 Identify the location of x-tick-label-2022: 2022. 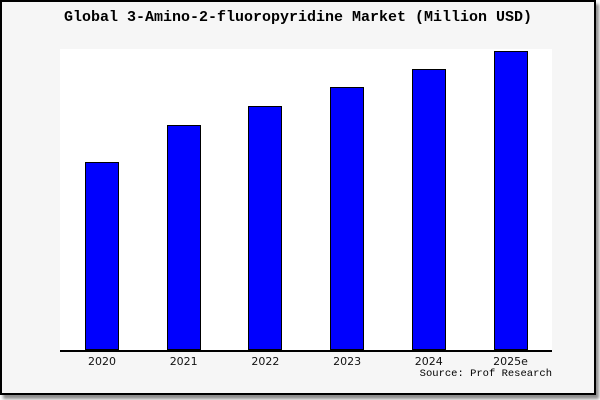
(265, 361).